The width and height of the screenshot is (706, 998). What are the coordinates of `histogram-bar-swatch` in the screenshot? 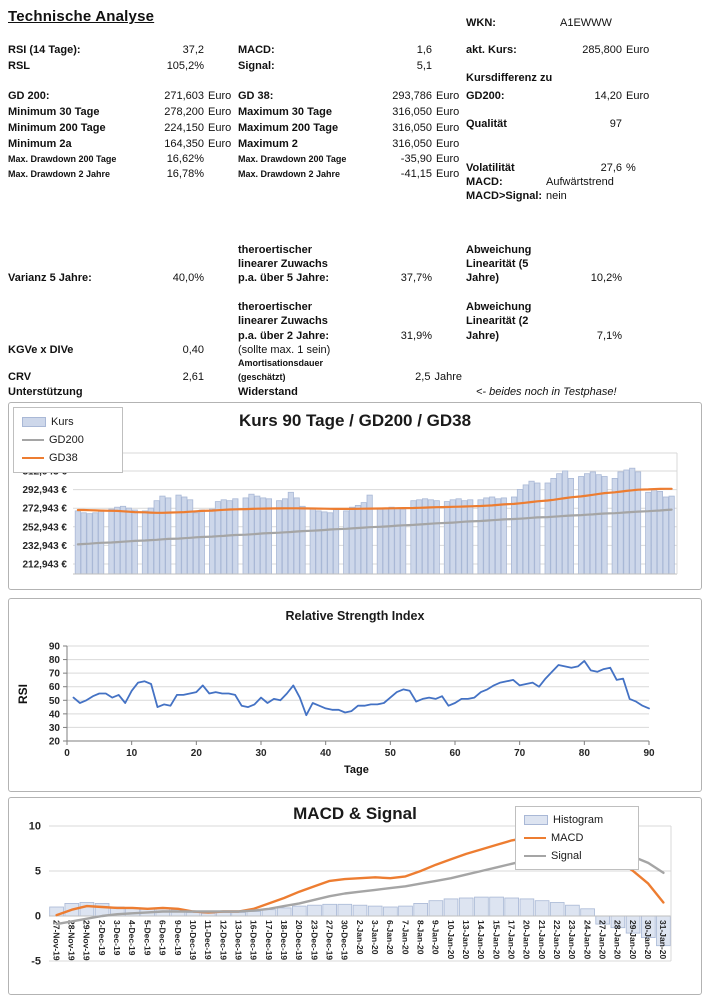 It's located at (536, 820).